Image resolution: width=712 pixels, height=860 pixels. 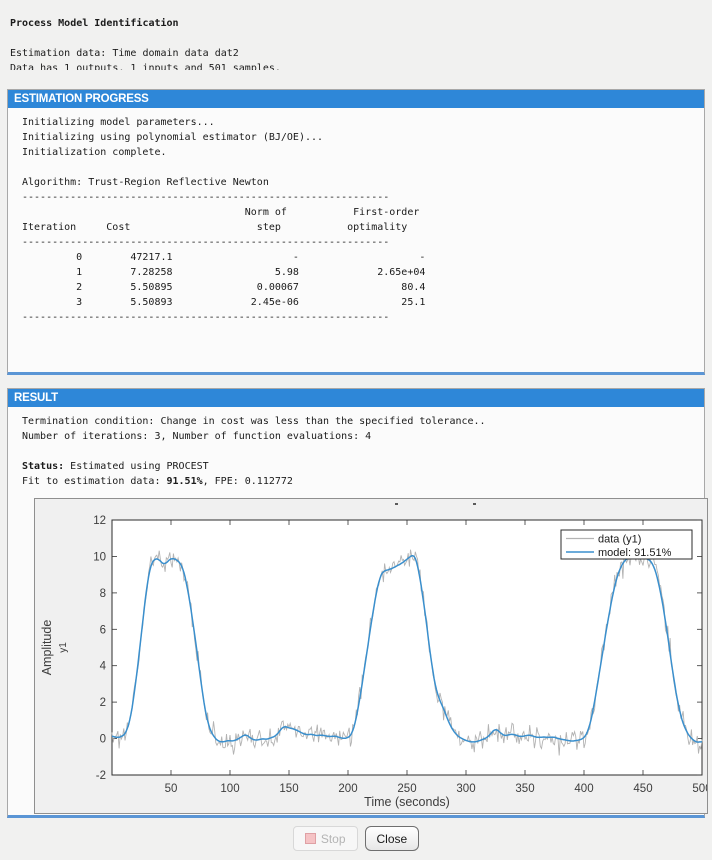 What do you see at coordinates (94, 481) in the screenshot?
I see `fit-prefix: Fit to estimation data:` at bounding box center [94, 481].